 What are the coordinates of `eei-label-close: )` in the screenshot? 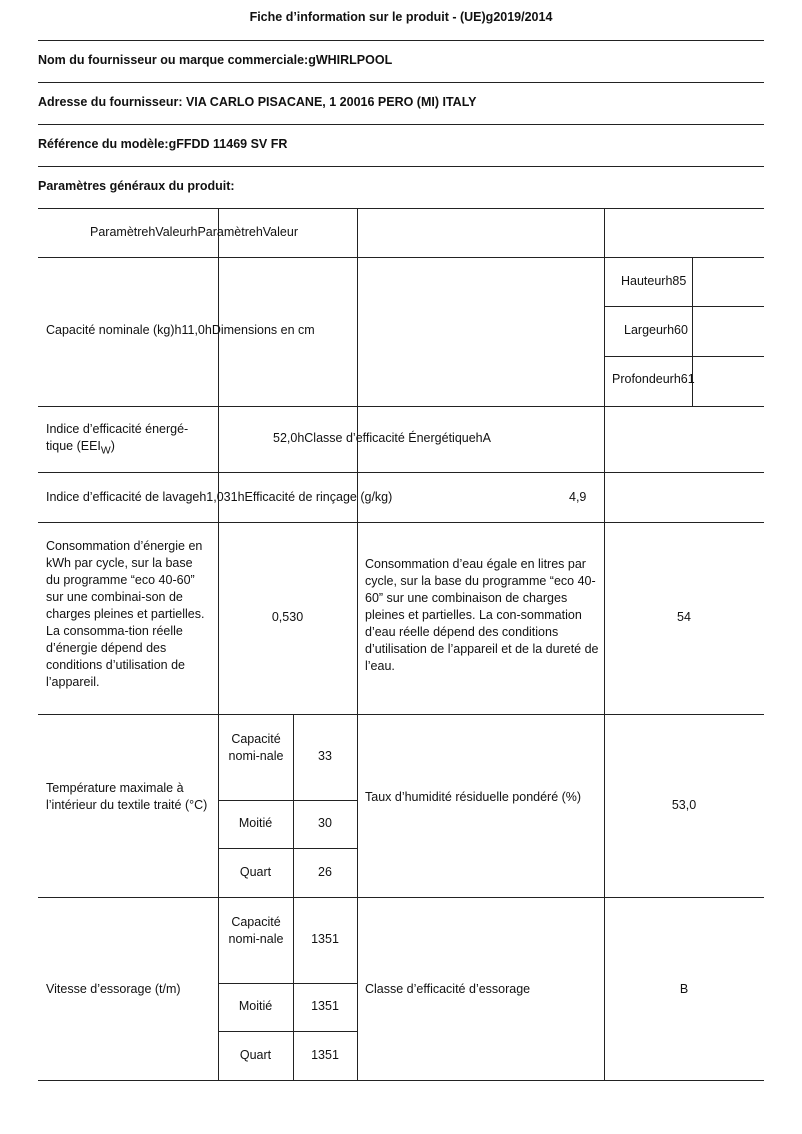 It's located at (112, 446).